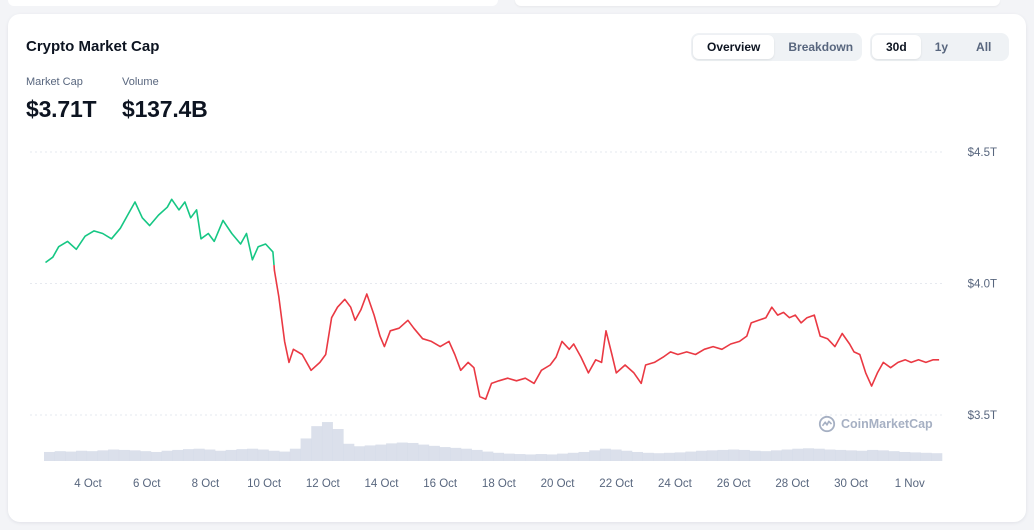 Image resolution: width=1034 pixels, height=530 pixels. What do you see at coordinates (896, 47) in the screenshot?
I see `range-30d: 30d` at bounding box center [896, 47].